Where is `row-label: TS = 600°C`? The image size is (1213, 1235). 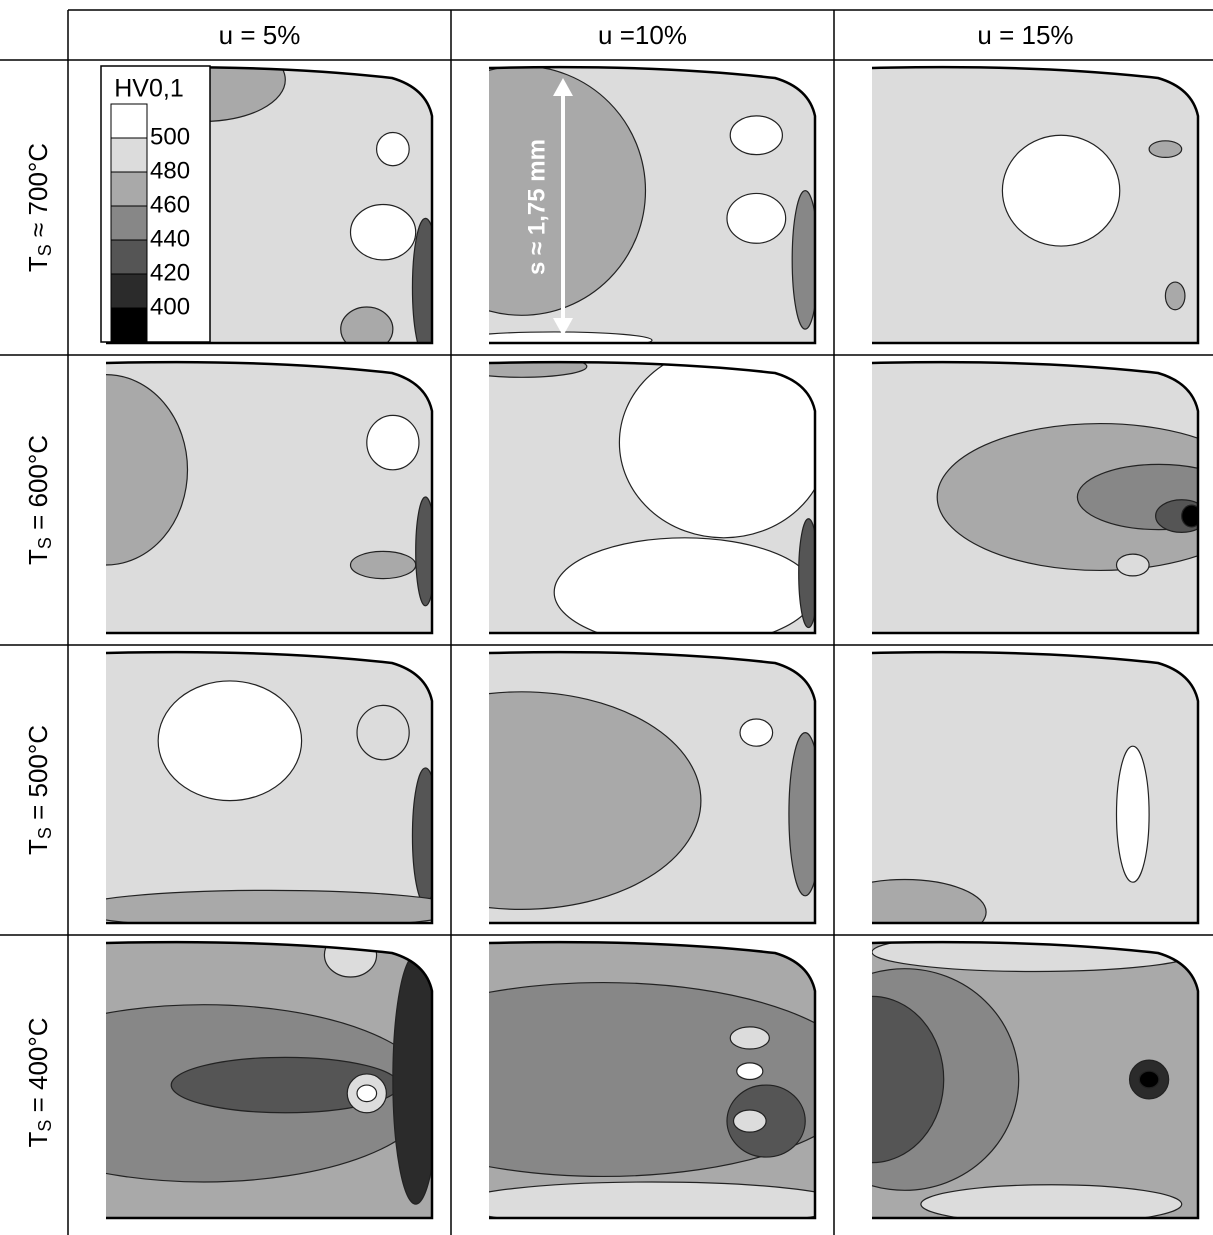 row-label: TS = 600°C is located at coordinates (39, 500).